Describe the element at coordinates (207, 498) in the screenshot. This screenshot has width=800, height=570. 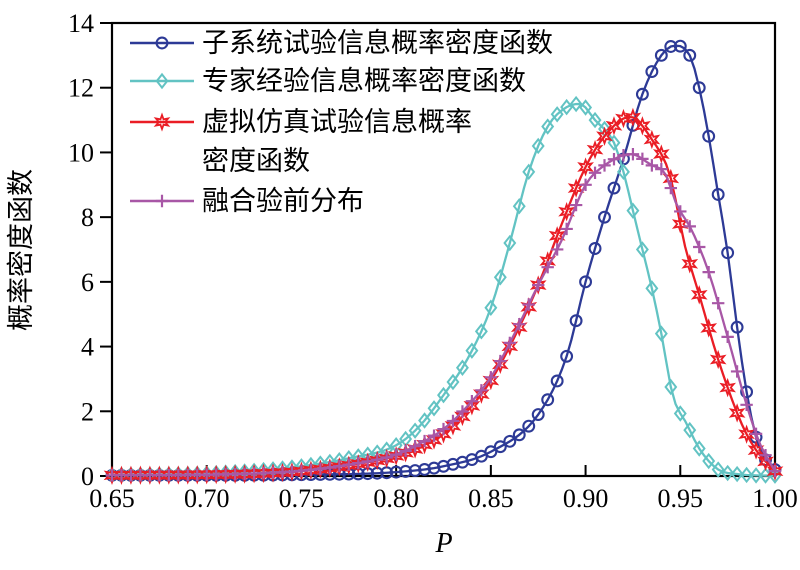
I see `x-tick-label: 0.70` at that location.